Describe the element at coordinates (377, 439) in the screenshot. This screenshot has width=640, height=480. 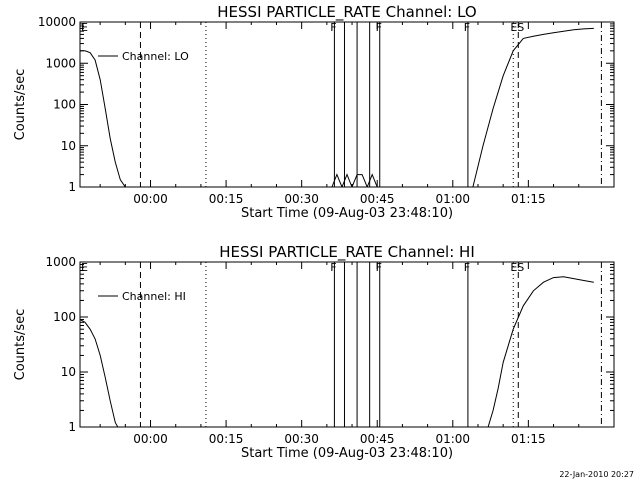
I see `panel2-x-tick-label: 00:45` at that location.